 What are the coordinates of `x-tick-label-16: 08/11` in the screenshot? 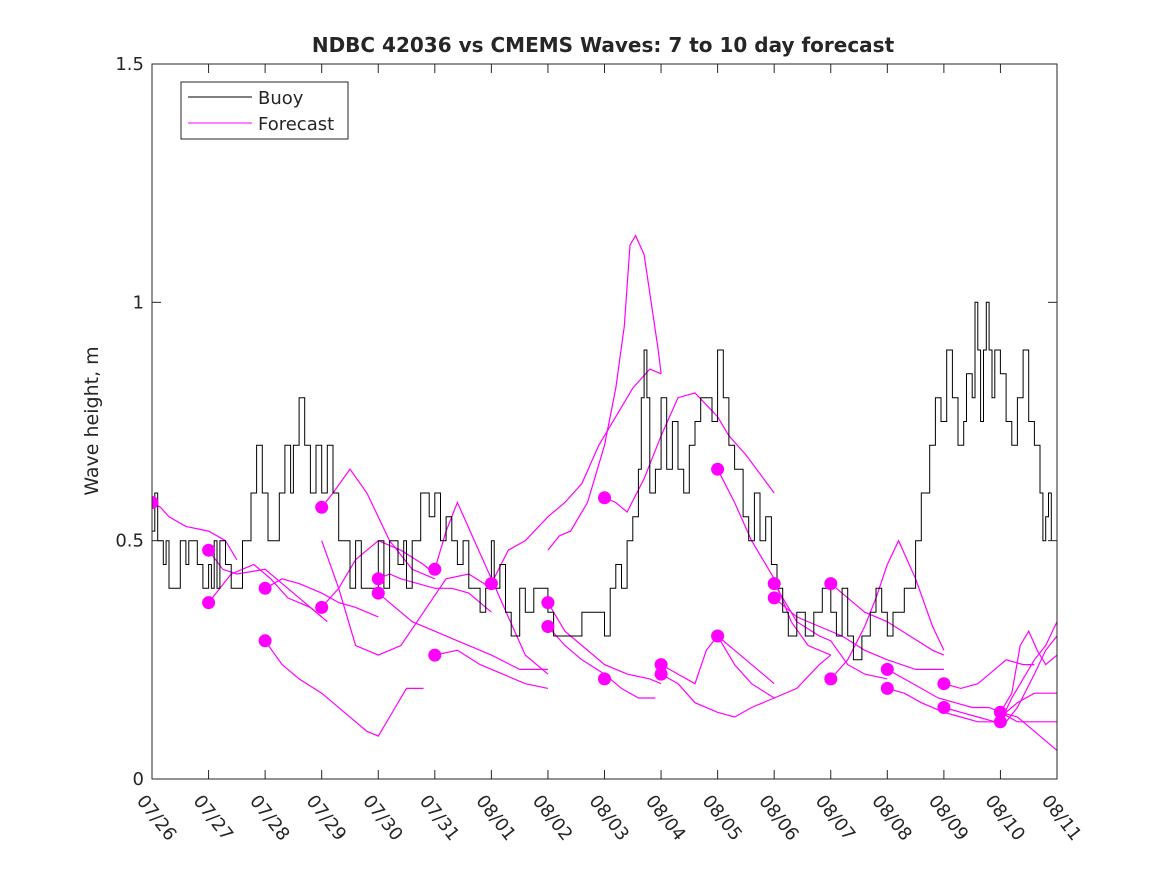 It's located at (1061, 818).